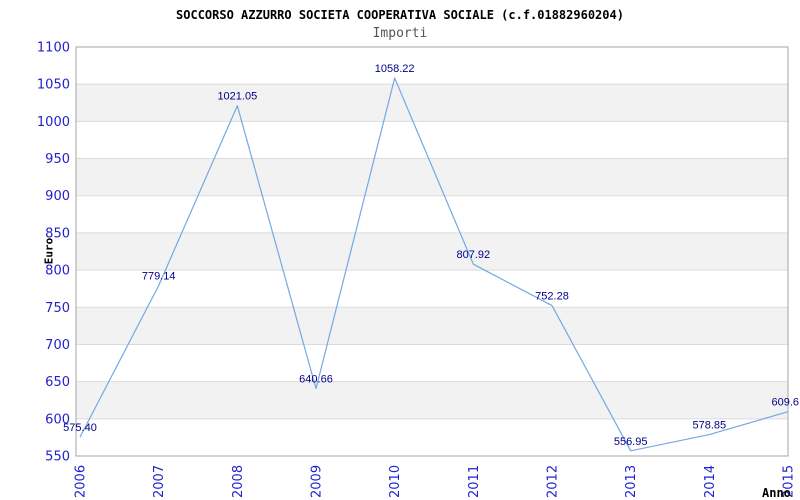 This screenshot has width=800, height=500. I want to click on y-tick-label: 1000, so click(53, 122).